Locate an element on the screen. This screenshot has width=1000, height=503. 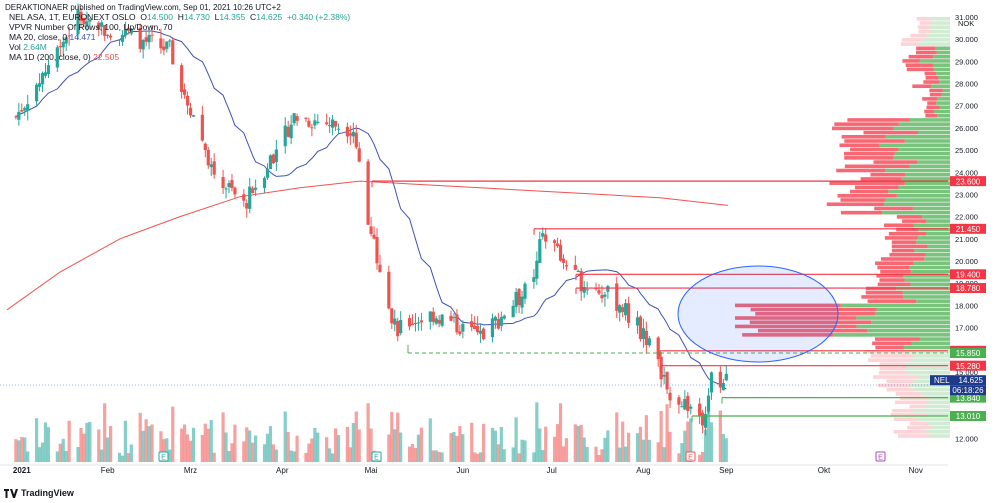
price-tick-label: 18.000 is located at coordinates (966, 305).